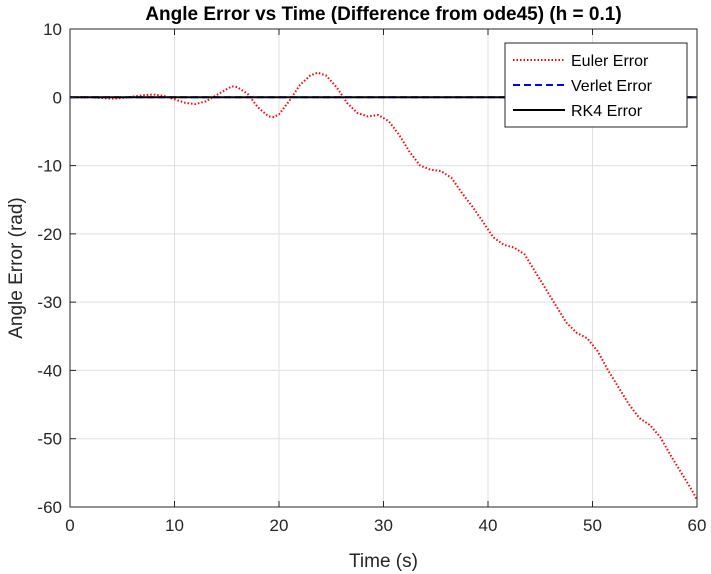 Image resolution: width=711 pixels, height=574 pixels. Describe the element at coordinates (52, 29) in the screenshot. I see `y-tick-label: 10` at that location.